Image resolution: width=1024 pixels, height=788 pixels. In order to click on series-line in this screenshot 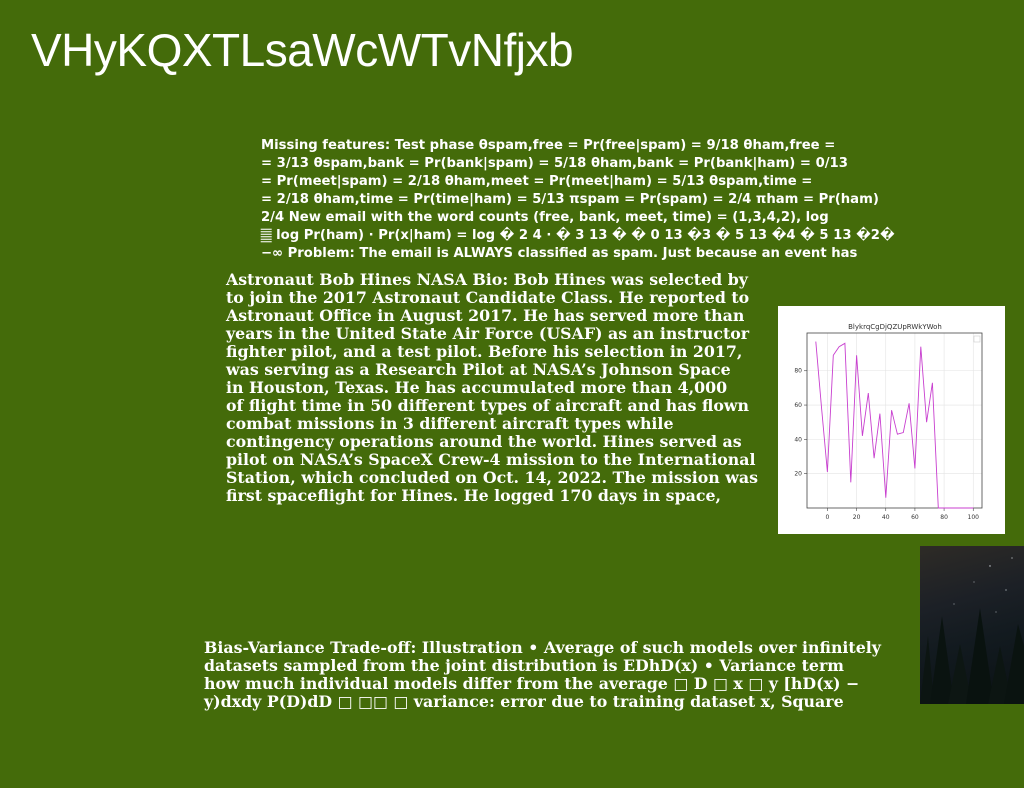, I will do `click(894, 425)`.